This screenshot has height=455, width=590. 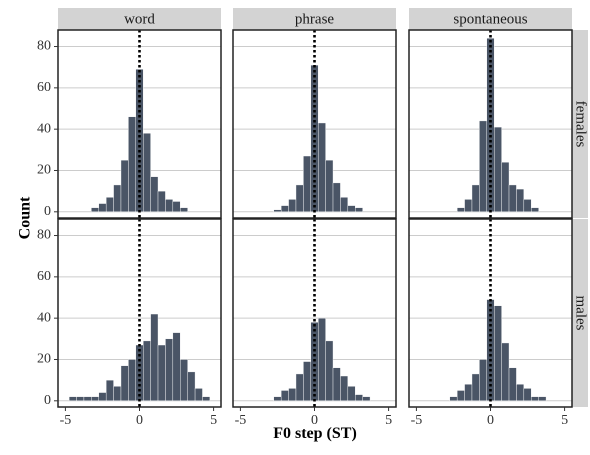 I want to click on facet-strip-females, so click(x=580, y=124).